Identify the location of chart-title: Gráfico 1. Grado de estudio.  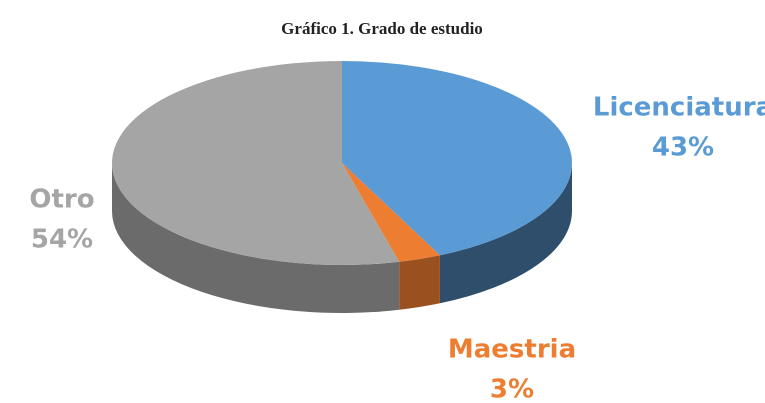
(382, 28).